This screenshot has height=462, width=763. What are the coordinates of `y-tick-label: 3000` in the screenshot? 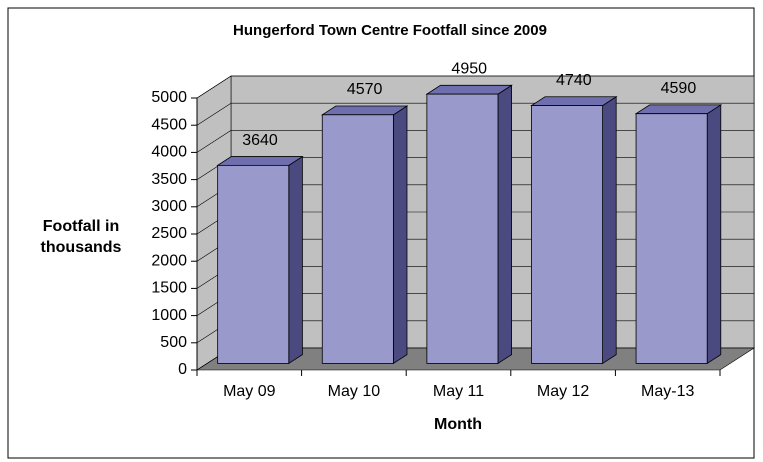 It's located at (169, 206).